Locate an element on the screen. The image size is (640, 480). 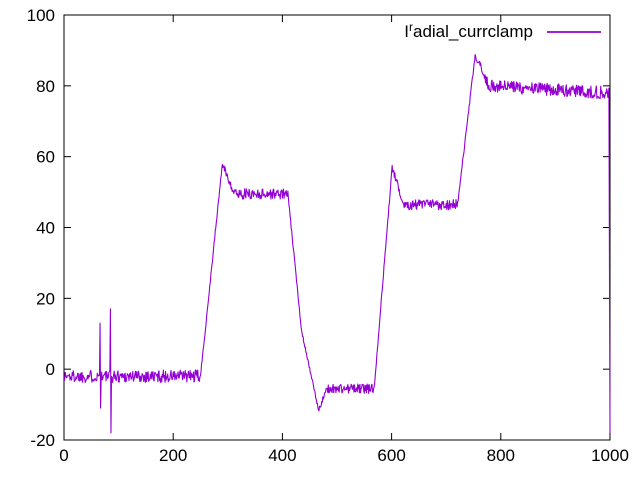
y-tick-label: 60 is located at coordinates (45, 157).